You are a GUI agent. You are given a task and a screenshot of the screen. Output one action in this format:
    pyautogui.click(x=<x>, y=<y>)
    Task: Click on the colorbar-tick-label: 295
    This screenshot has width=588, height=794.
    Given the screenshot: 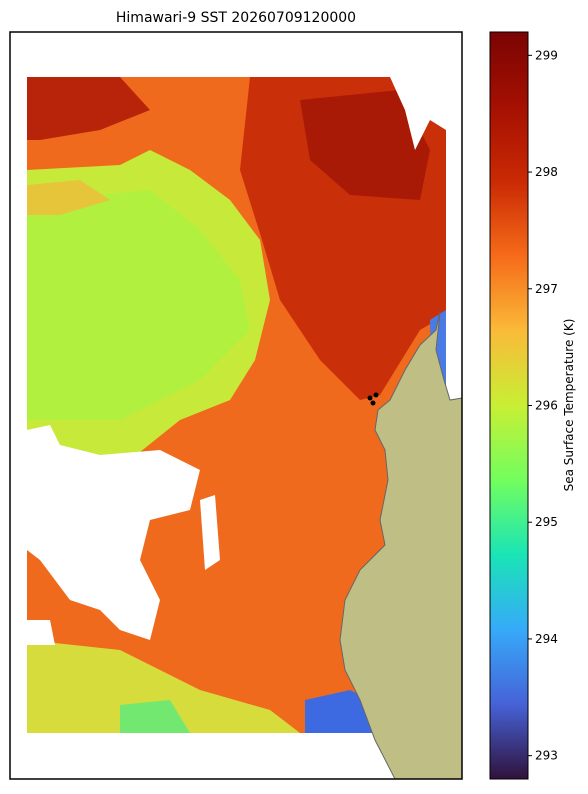 What is the action you would take?
    pyautogui.click(x=546, y=522)
    